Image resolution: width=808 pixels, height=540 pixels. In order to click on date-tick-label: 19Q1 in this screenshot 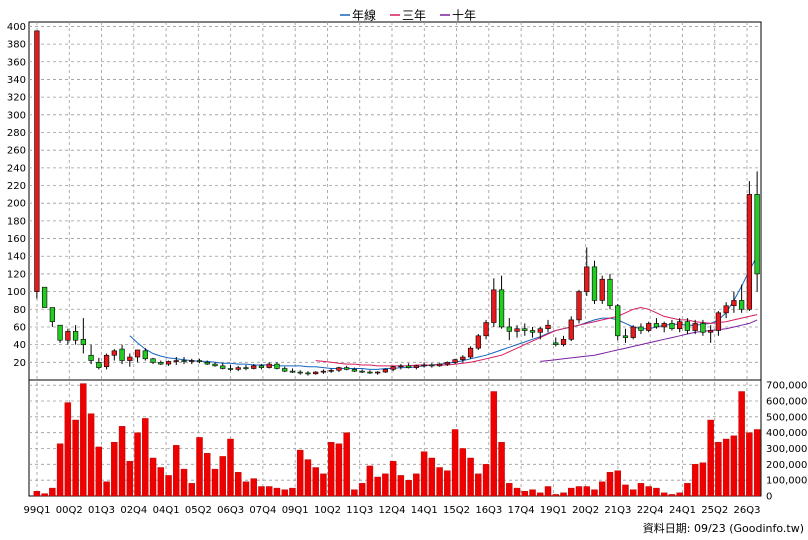, I will do `click(553, 510)`.